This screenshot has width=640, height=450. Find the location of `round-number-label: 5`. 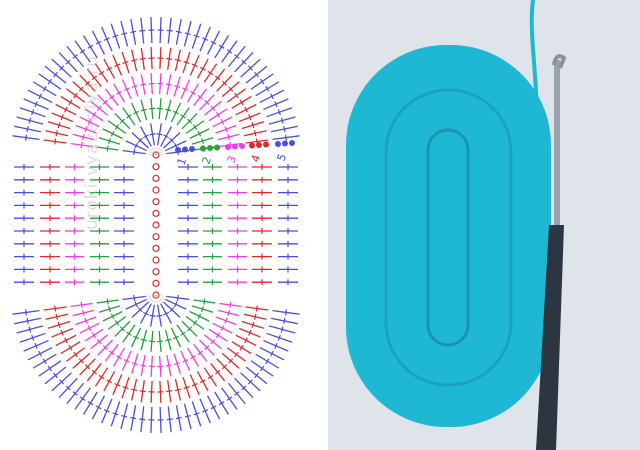

round-number-label: 5 is located at coordinates (282, 157).